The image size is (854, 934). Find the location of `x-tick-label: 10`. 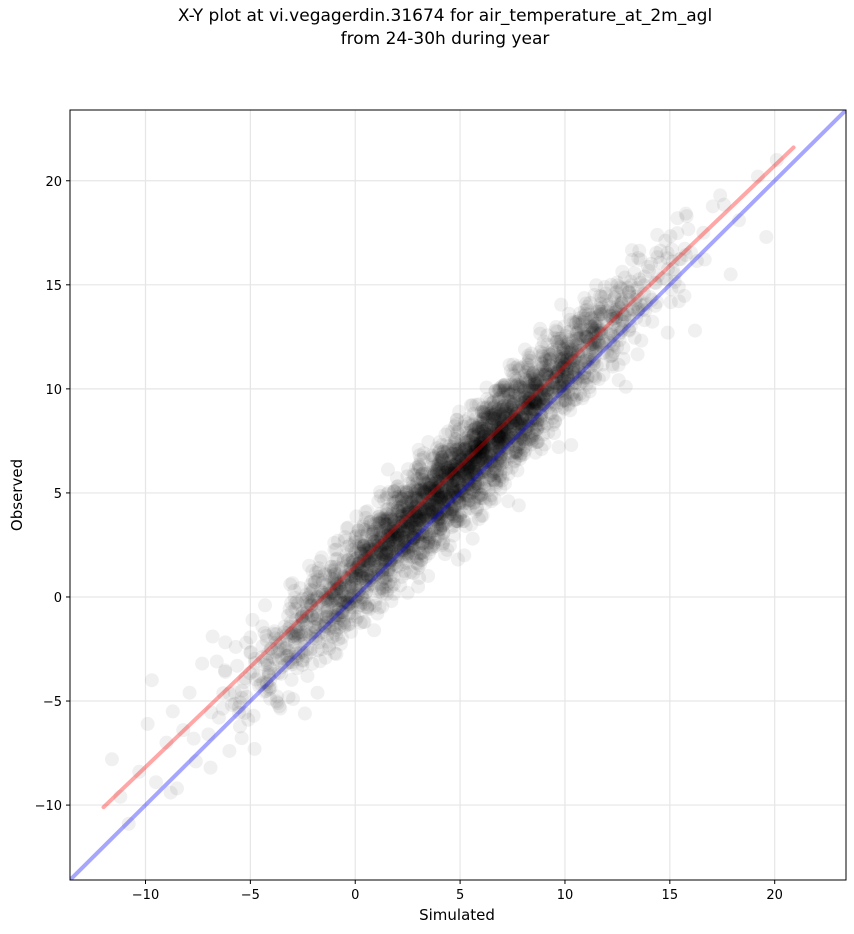

x-tick-label: 10 is located at coordinates (565, 895).